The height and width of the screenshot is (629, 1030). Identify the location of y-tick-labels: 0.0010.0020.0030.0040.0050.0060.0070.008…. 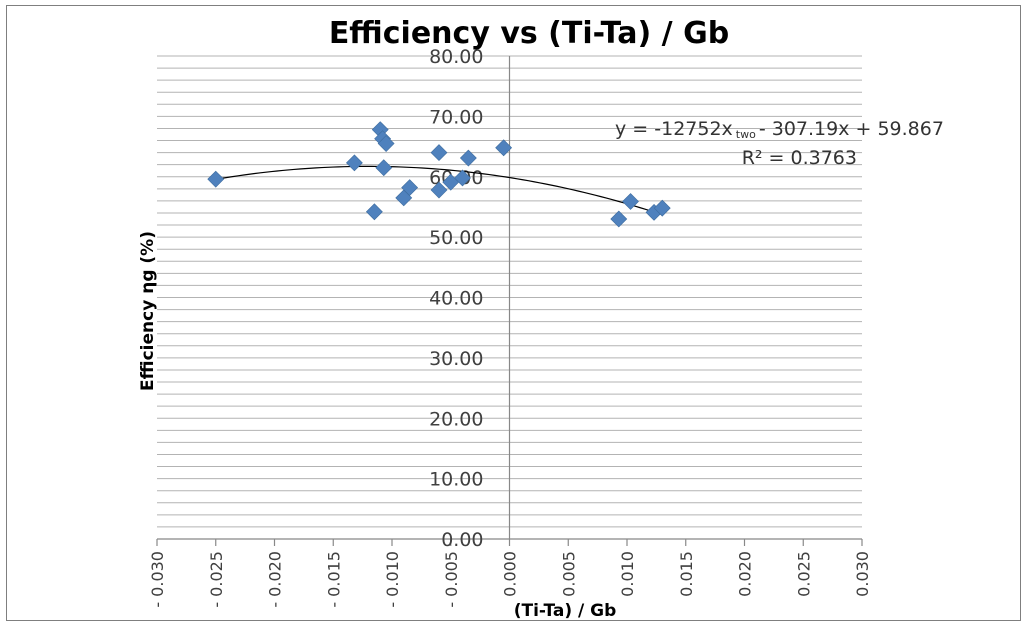
(456, 298).